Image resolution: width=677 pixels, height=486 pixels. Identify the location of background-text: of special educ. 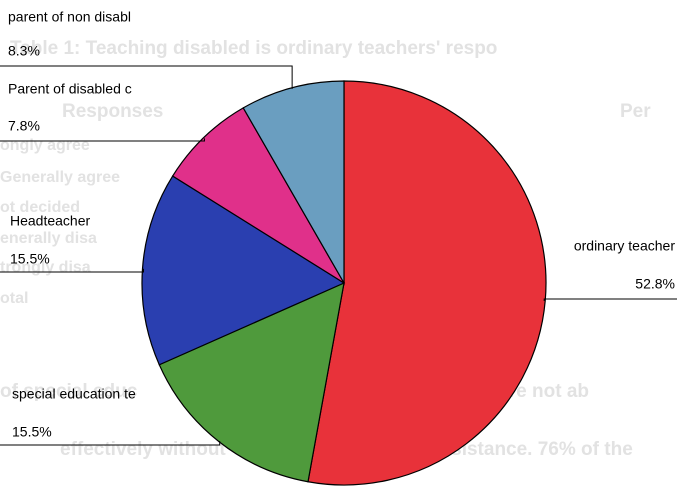
(69, 391).